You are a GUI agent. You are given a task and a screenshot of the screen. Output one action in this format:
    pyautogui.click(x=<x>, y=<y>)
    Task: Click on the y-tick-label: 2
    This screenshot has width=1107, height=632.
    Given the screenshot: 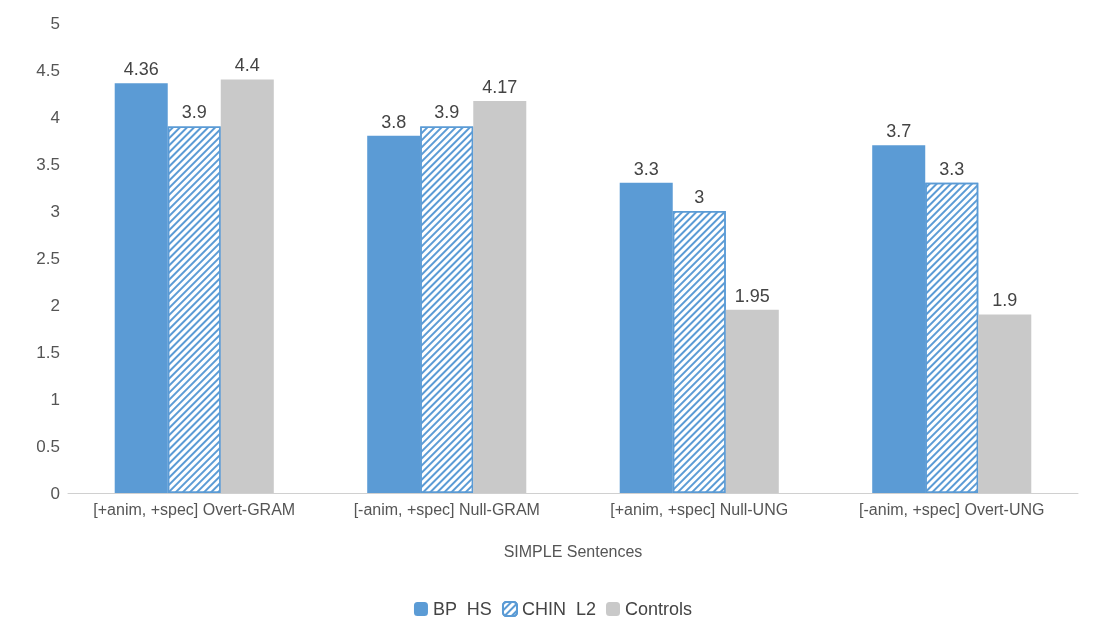 What is the action you would take?
    pyautogui.click(x=55, y=305)
    